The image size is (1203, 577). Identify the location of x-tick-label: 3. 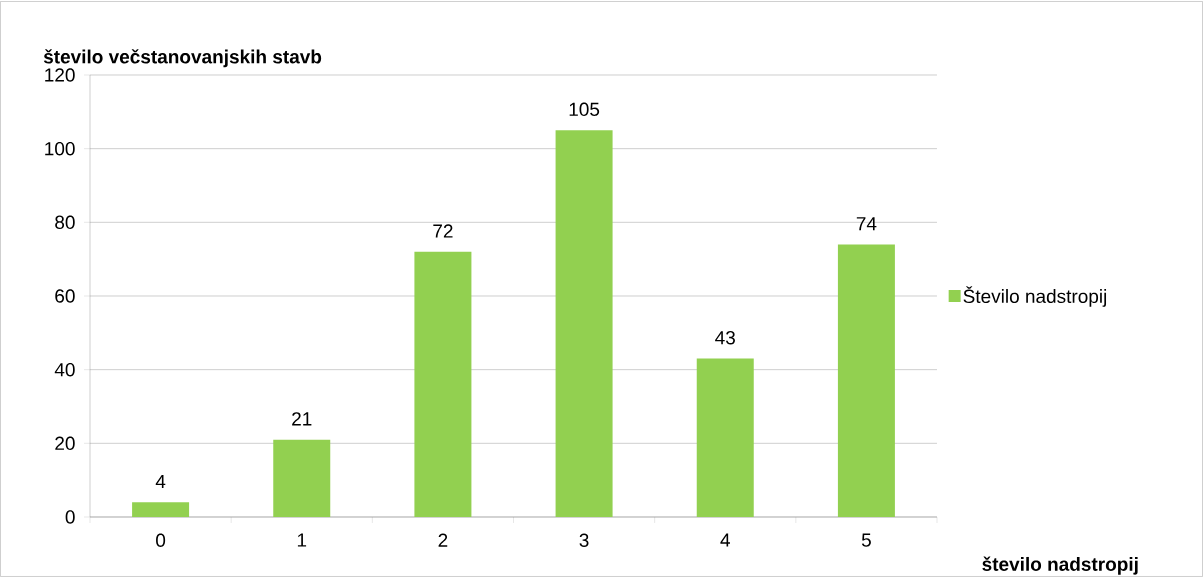
(584, 540).